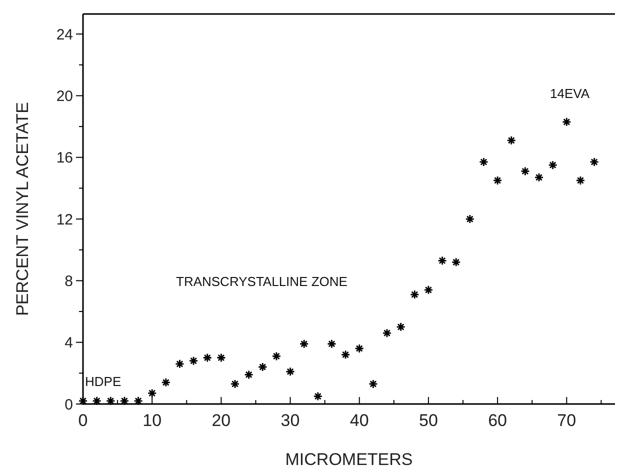  Describe the element at coordinates (152, 420) in the screenshot. I see `x-tick-label: 10` at that location.